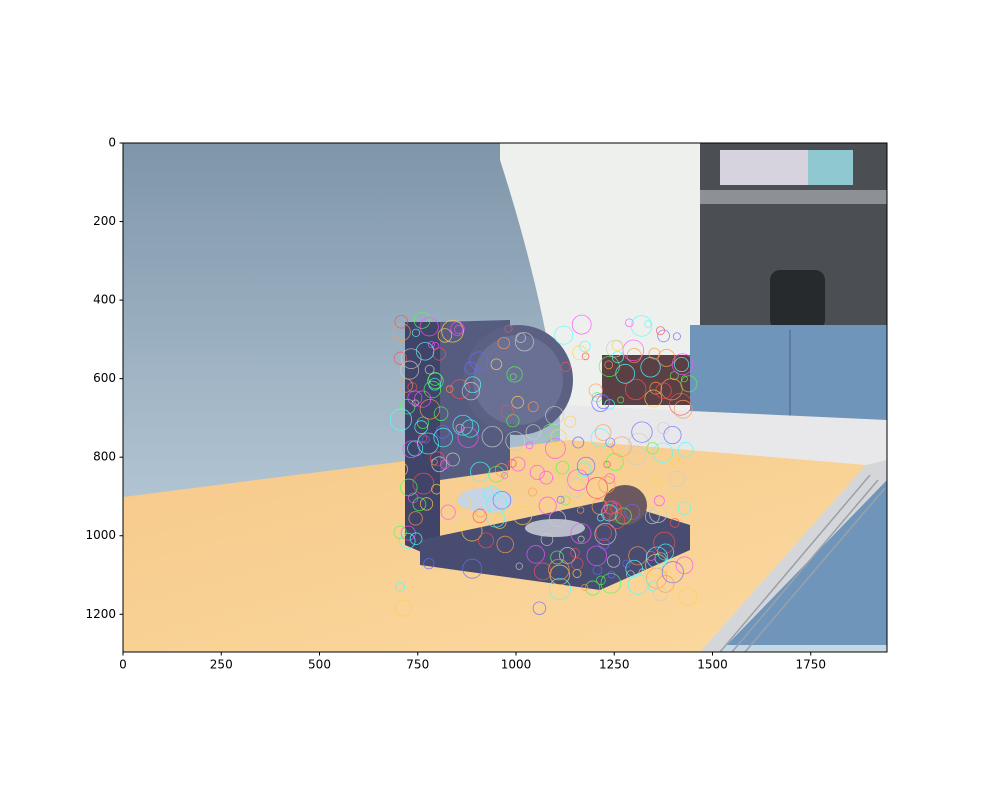 This screenshot has height=792, width=986. Describe the element at coordinates (100, 535) in the screenshot. I see `y-tick-label: 1000` at that location.